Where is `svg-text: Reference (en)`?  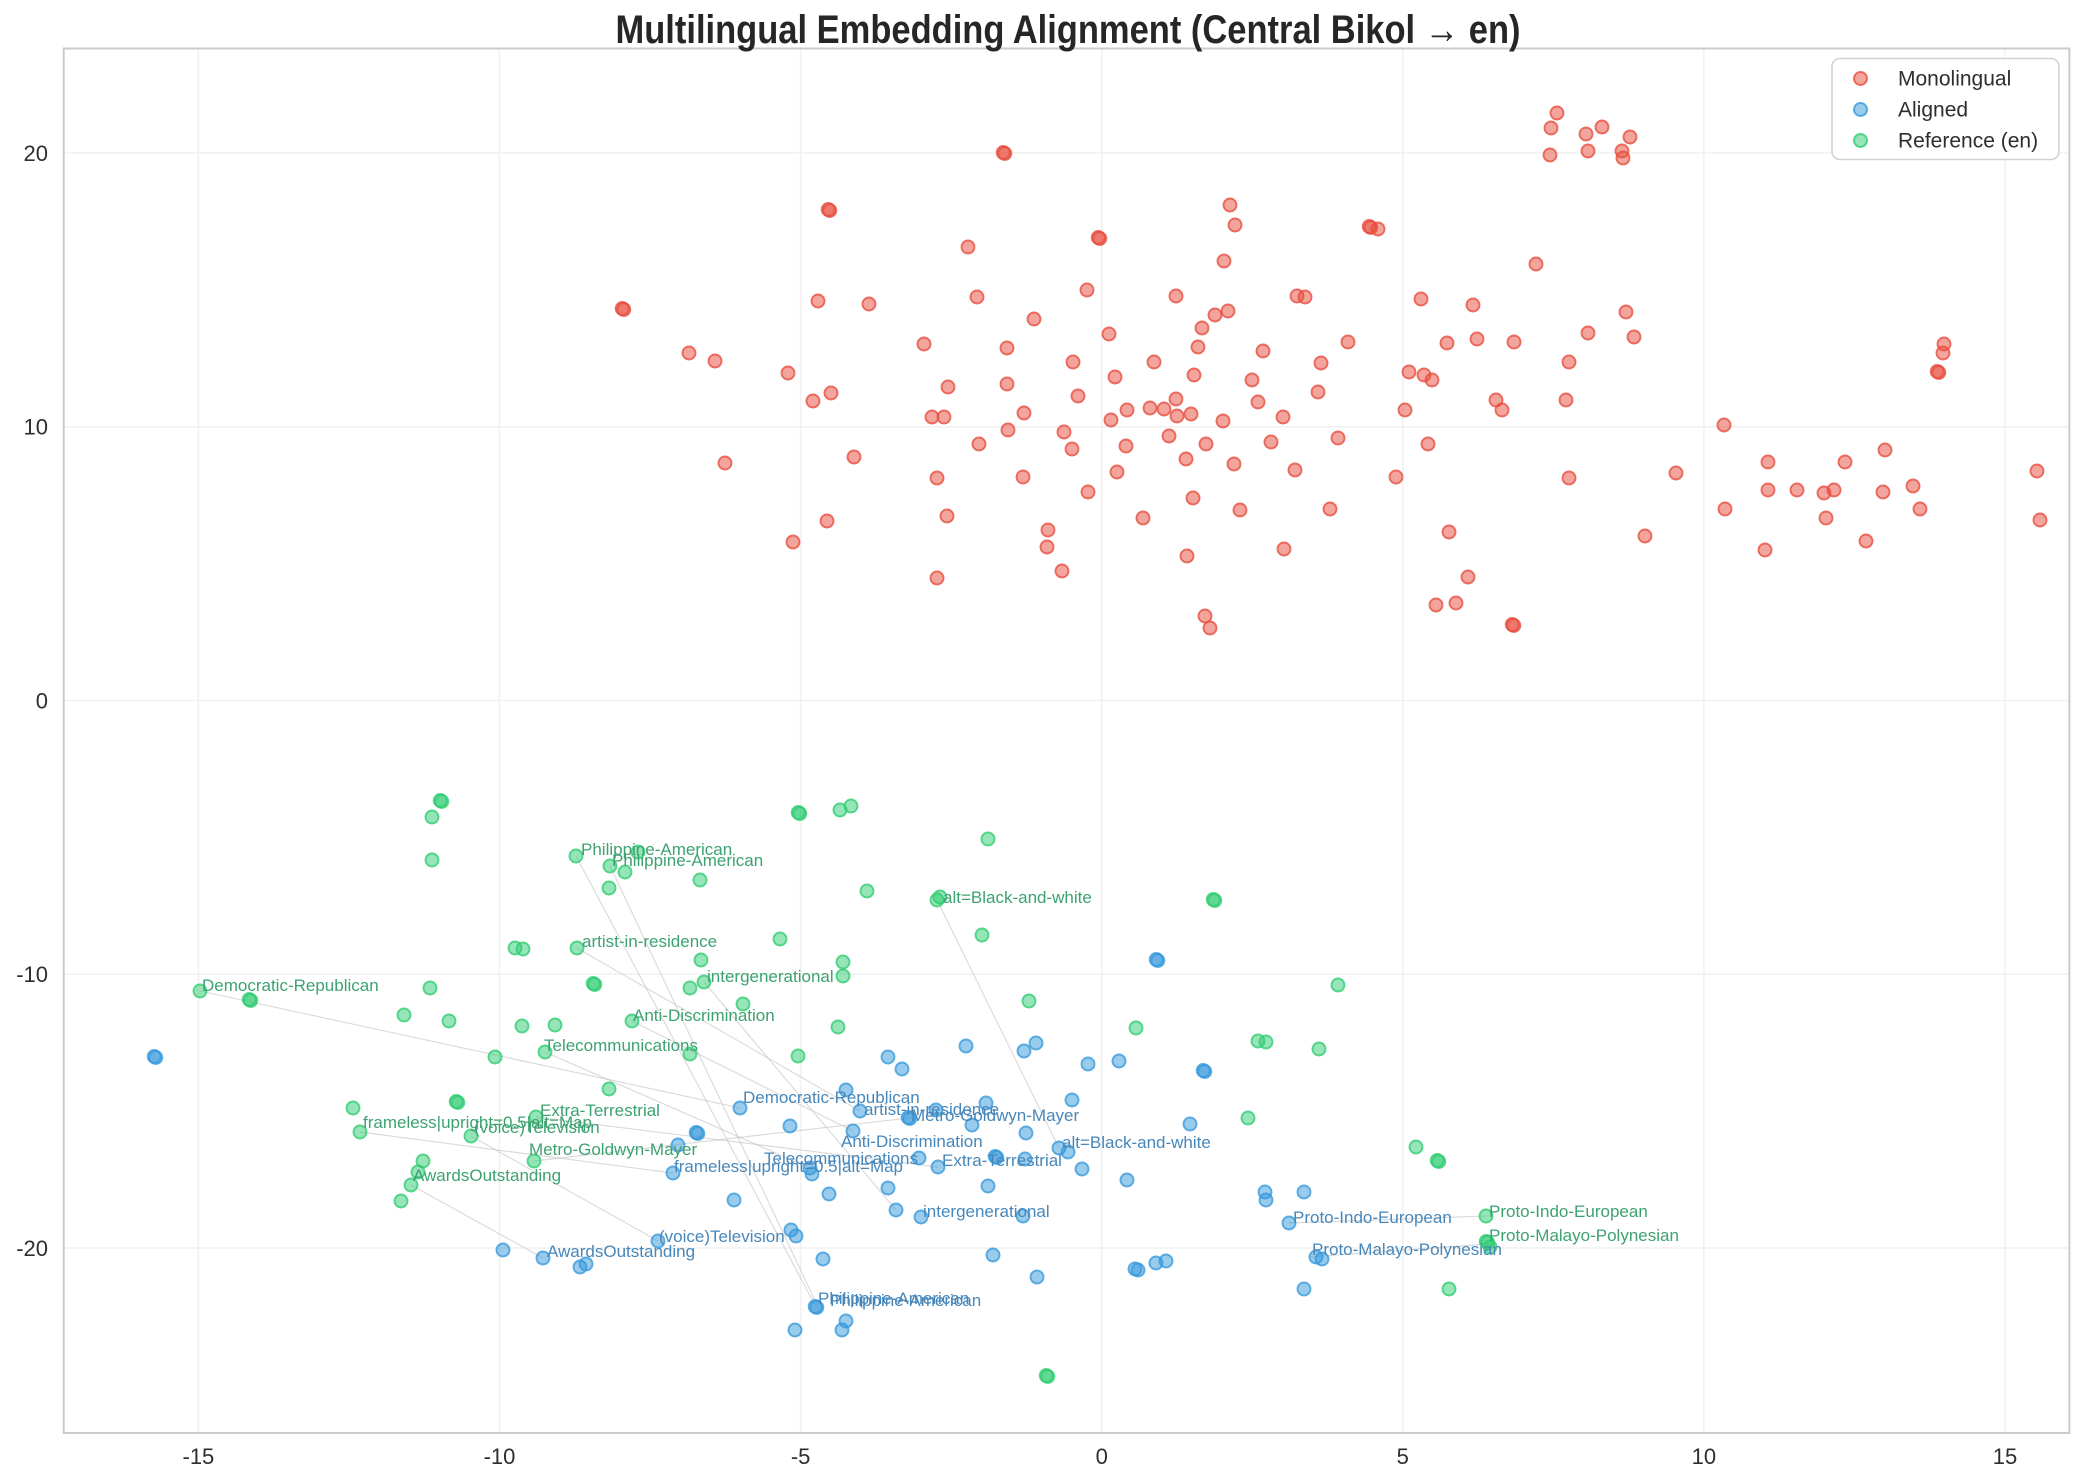
svg-text: Reference (en) is located at coordinates (1968, 141).